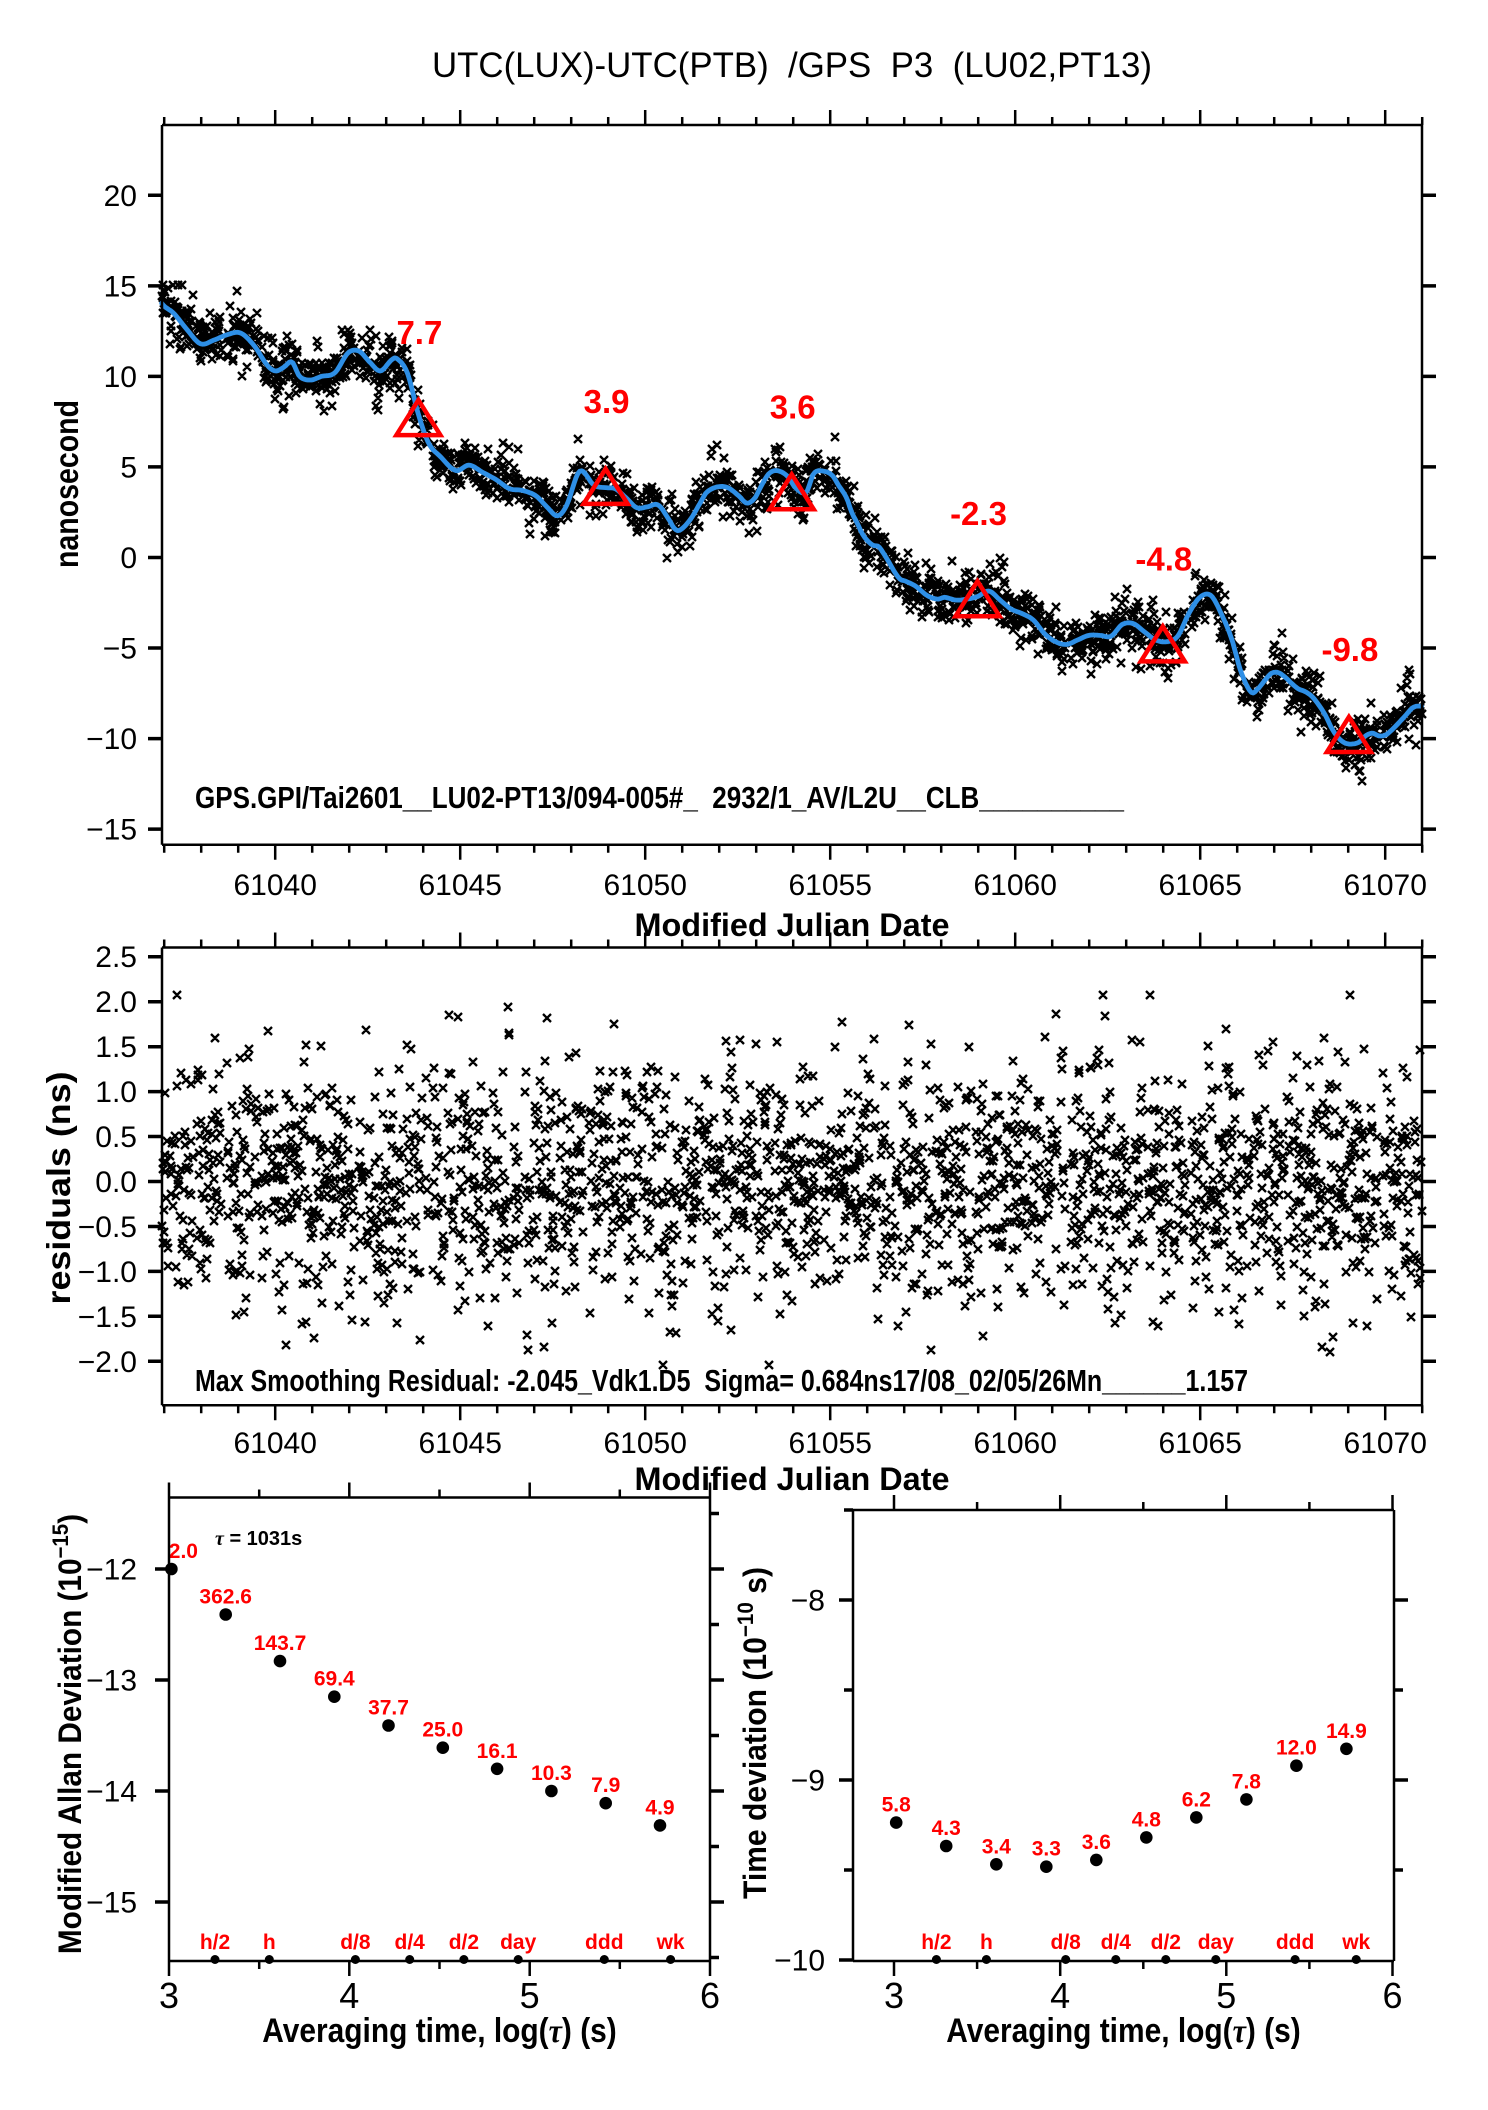  Describe the element at coordinates (128, 558) in the screenshot. I see `svg-text: 0` at that location.